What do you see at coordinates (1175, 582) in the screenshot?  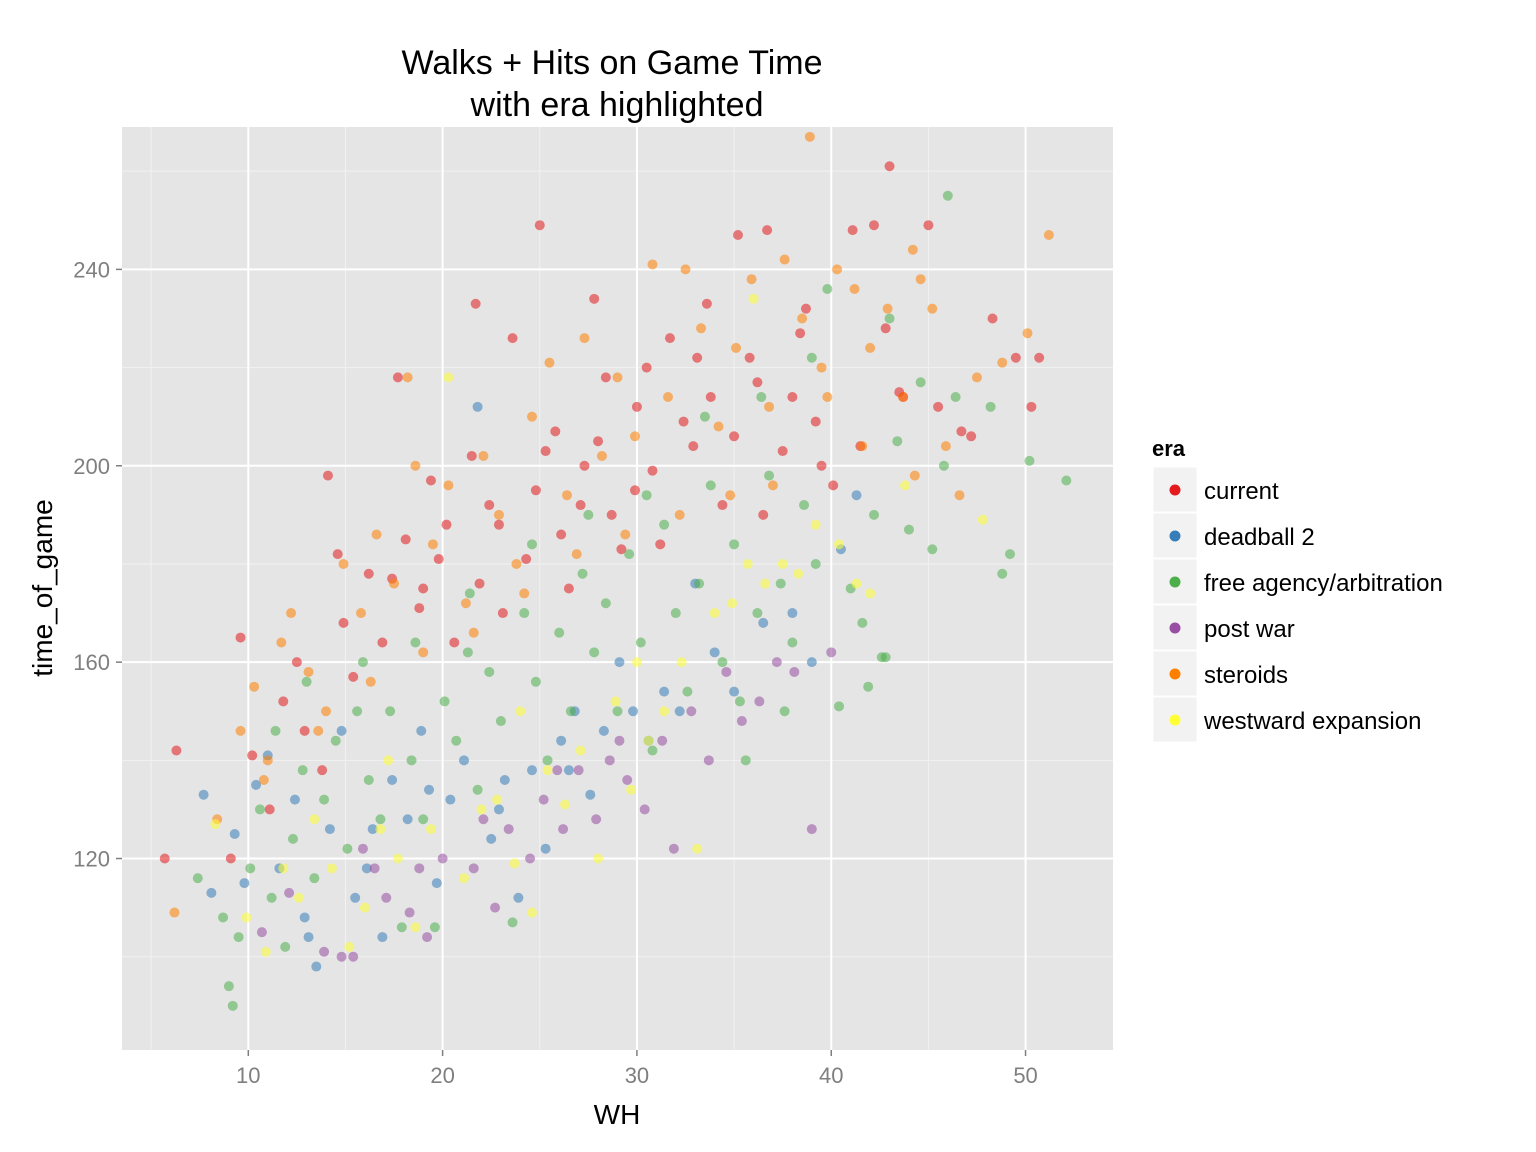 I see `legend-key-dot` at bounding box center [1175, 582].